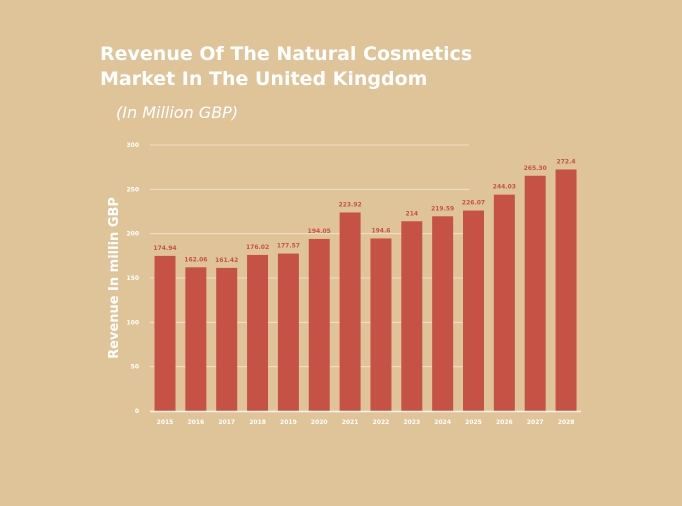 This screenshot has width=682, height=506. What do you see at coordinates (226, 422) in the screenshot?
I see `x-tick-label: 2017` at bounding box center [226, 422].